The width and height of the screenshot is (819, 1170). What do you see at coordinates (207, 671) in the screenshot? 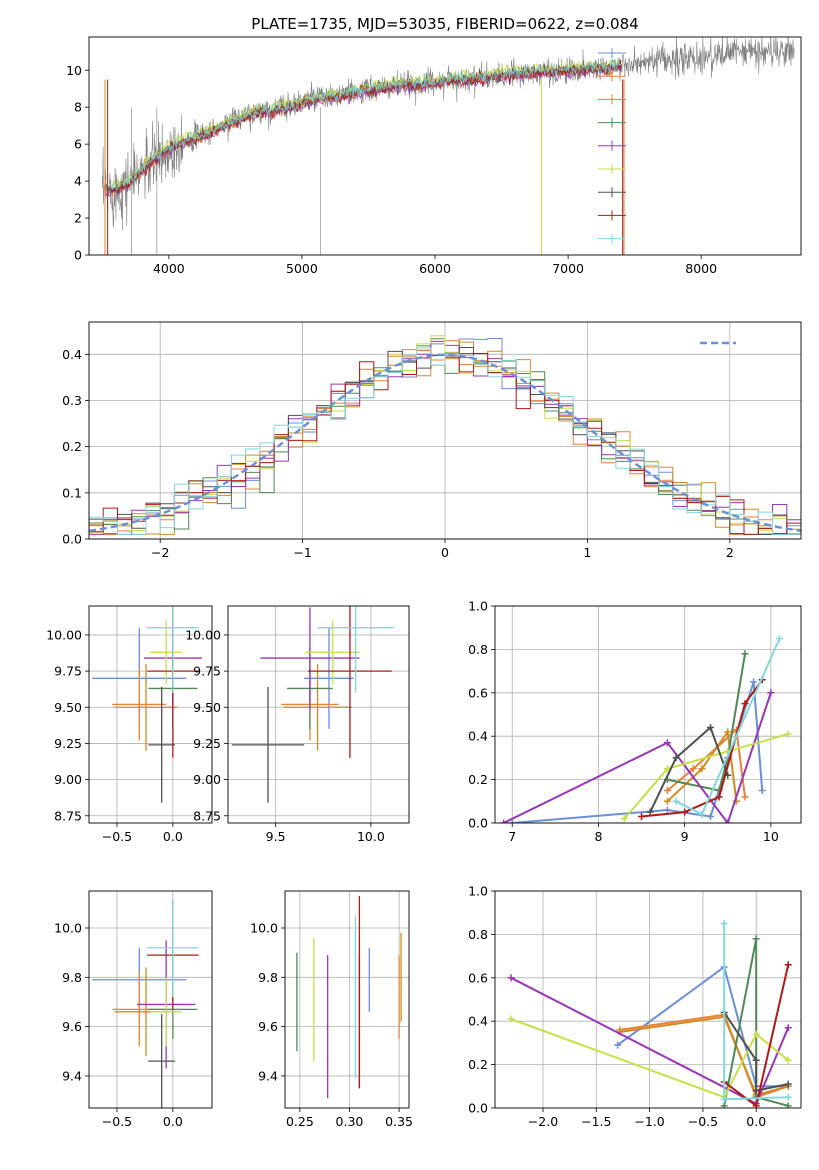
I see `y-tick-label: 9.75` at bounding box center [207, 671].